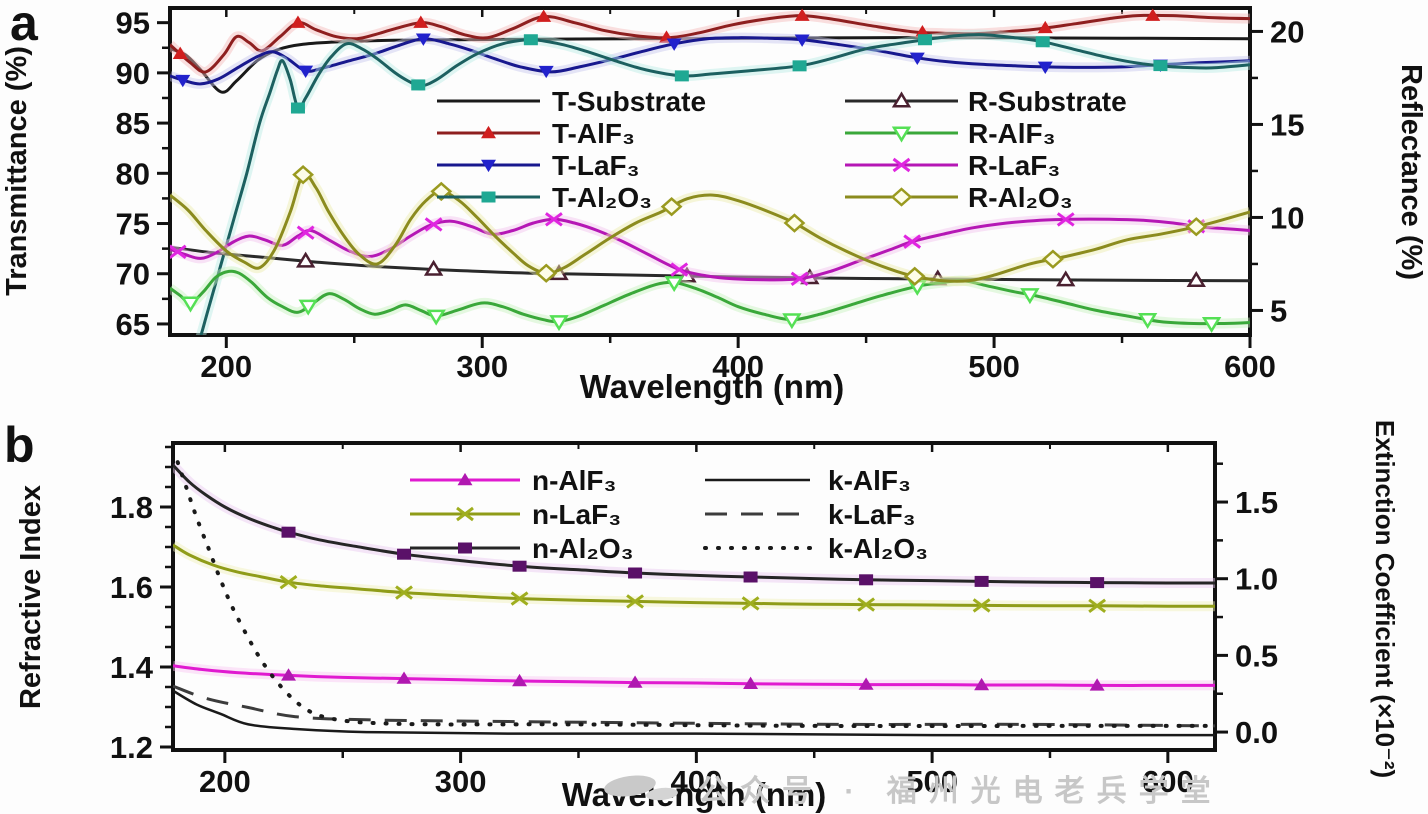 The image size is (1428, 814). What do you see at coordinates (17, 171) in the screenshot?
I see `left-axis-label: Transmittance (%)` at bounding box center [17, 171].